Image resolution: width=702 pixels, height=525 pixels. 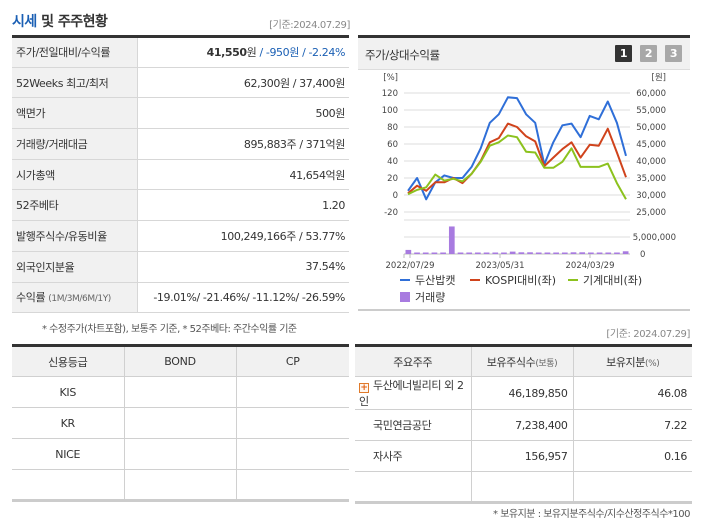 I want to click on expand-plus-icon: +, so click(x=364, y=388).